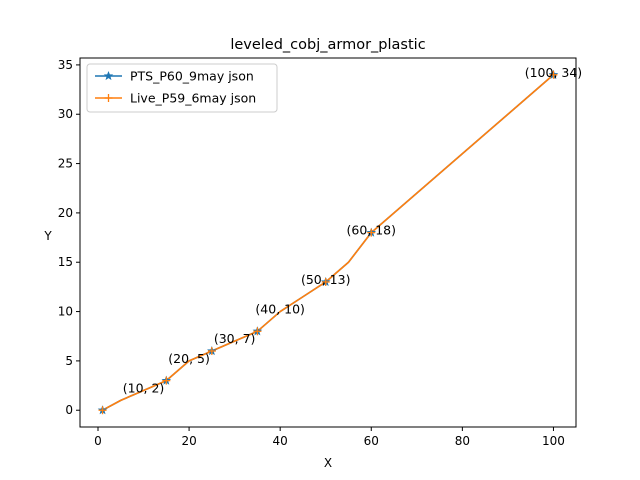  Describe the element at coordinates (65, 312) in the screenshot. I see `y-tick-label: 10` at that location.